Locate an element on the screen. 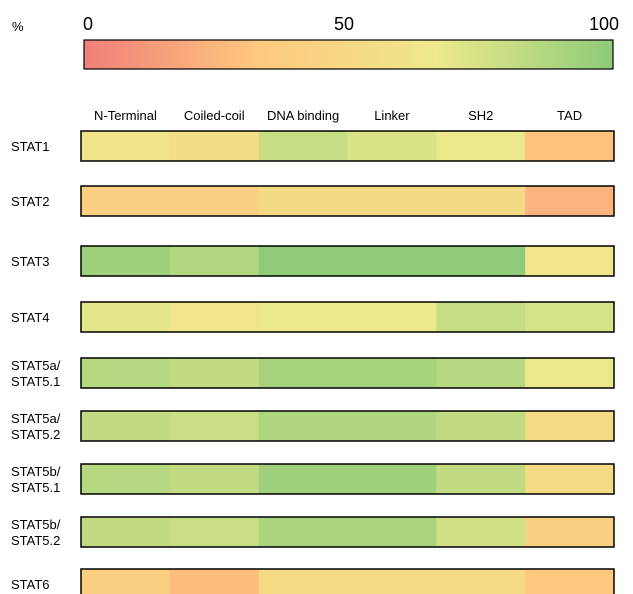  row-label: STAT2 is located at coordinates (30, 201).